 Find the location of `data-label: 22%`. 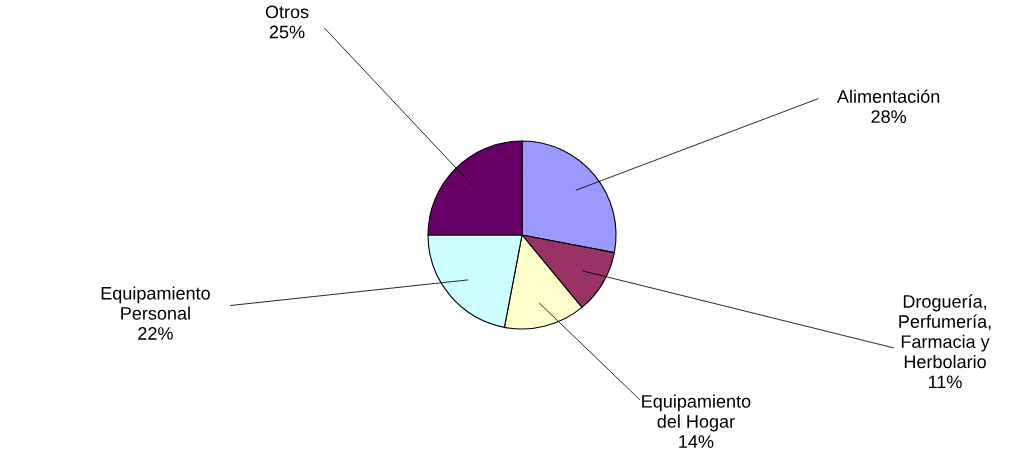

data-label: 22% is located at coordinates (155, 333).